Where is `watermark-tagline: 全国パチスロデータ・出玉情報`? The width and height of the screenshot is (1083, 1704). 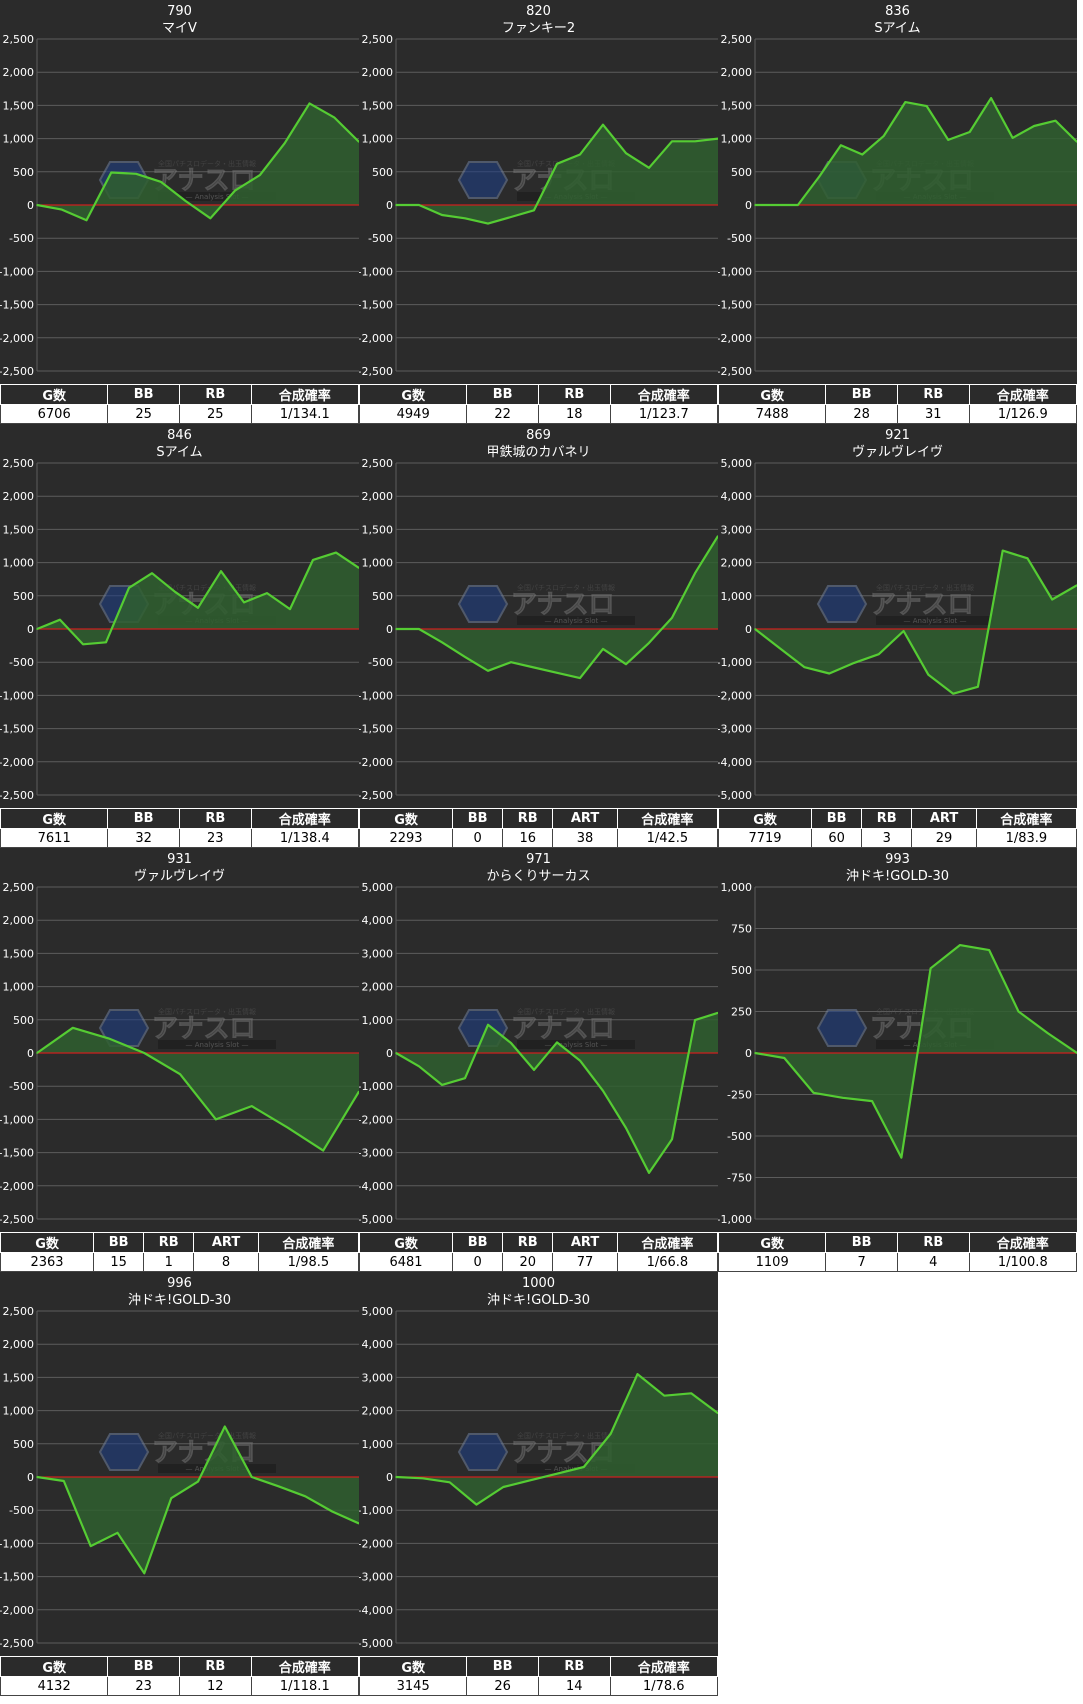 watermark-tagline: 全国パチスロデータ・出玉情報 is located at coordinates (925, 587).